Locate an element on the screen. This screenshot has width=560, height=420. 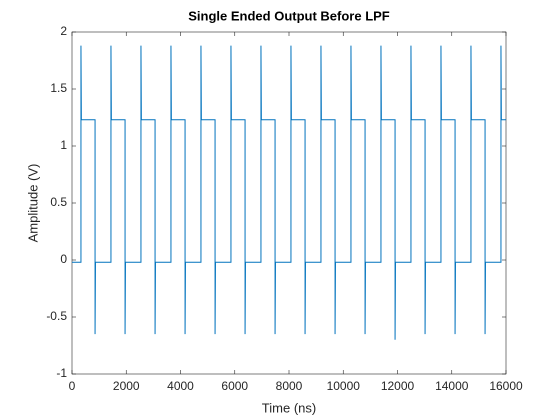
y-tick-label: -1 is located at coordinates (61, 373).